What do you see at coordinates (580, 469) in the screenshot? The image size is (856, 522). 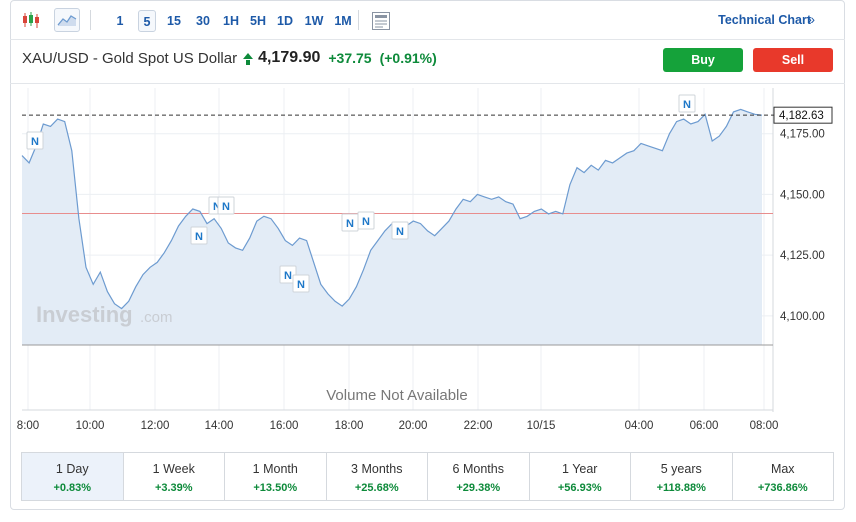 I see `period-label: 1 Year` at bounding box center [580, 469].